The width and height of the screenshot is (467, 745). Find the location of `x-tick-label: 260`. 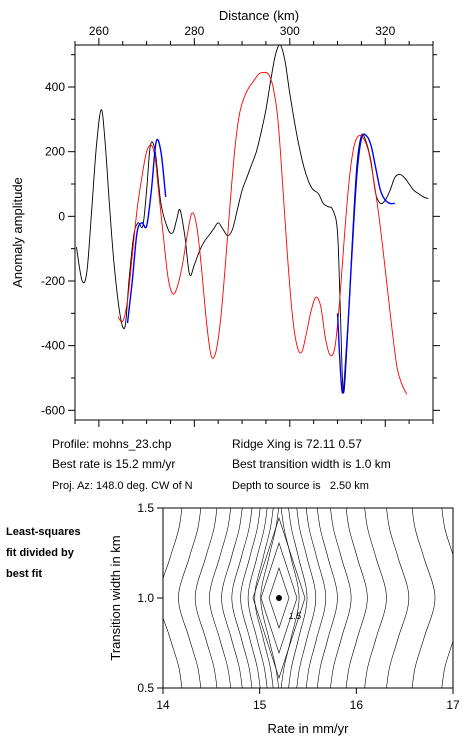

x-tick-label: 260 is located at coordinates (99, 31).